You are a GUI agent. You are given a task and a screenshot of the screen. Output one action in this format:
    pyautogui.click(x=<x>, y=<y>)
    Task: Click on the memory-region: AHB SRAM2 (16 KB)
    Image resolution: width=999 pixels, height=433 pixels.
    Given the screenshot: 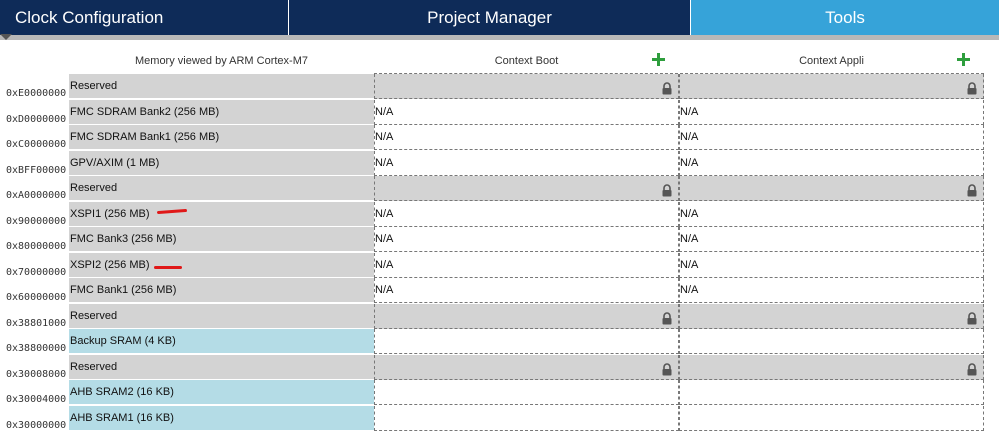 What is the action you would take?
    pyautogui.click(x=221, y=392)
    